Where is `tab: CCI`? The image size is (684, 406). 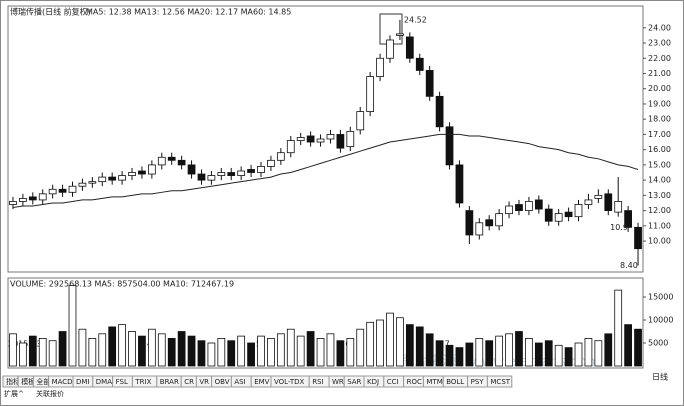 tab: CCI is located at coordinates (393, 382).